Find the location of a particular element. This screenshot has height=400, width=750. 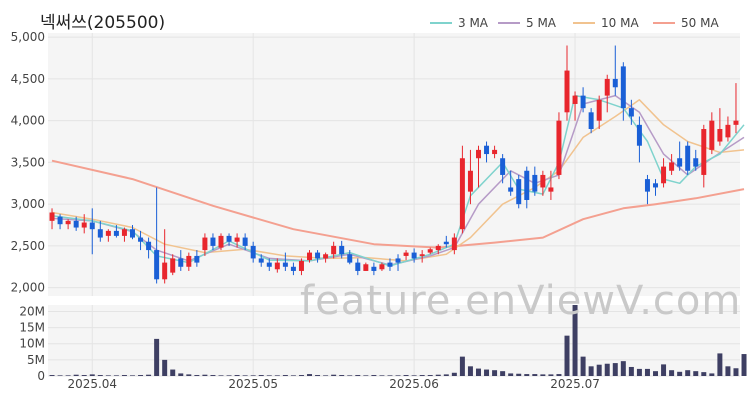

volume-y-tick-label: 5M is located at coordinates (36, 360).